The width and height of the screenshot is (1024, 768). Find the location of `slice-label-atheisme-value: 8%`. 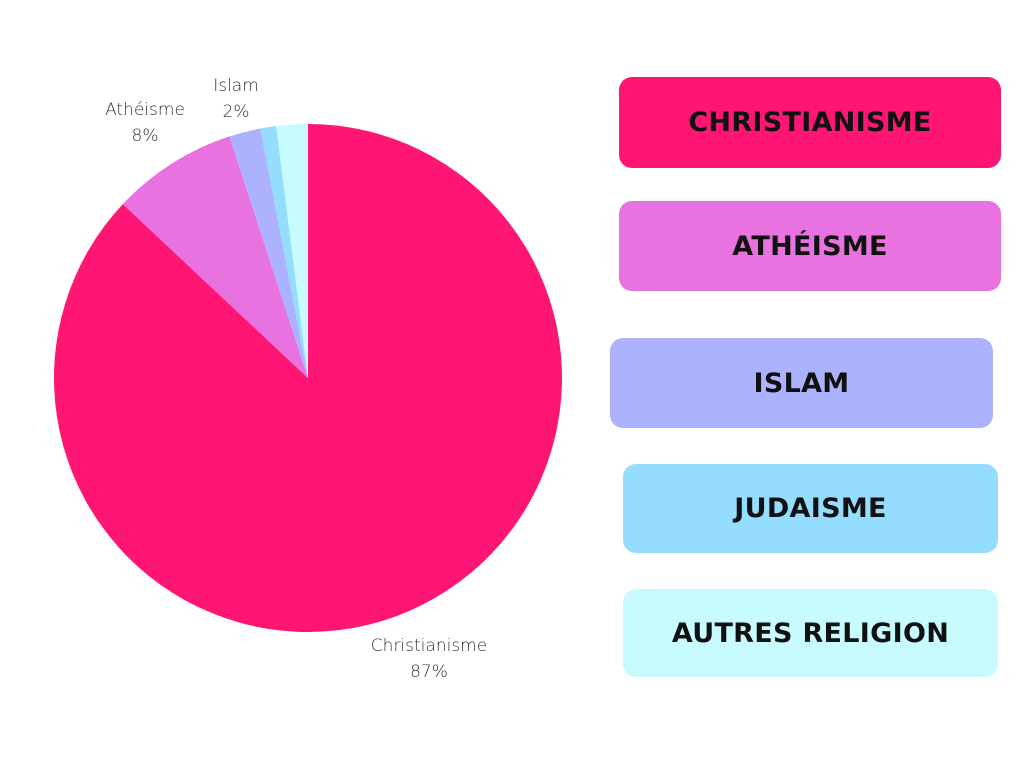

slice-label-atheisme-value: 8% is located at coordinates (145, 136).